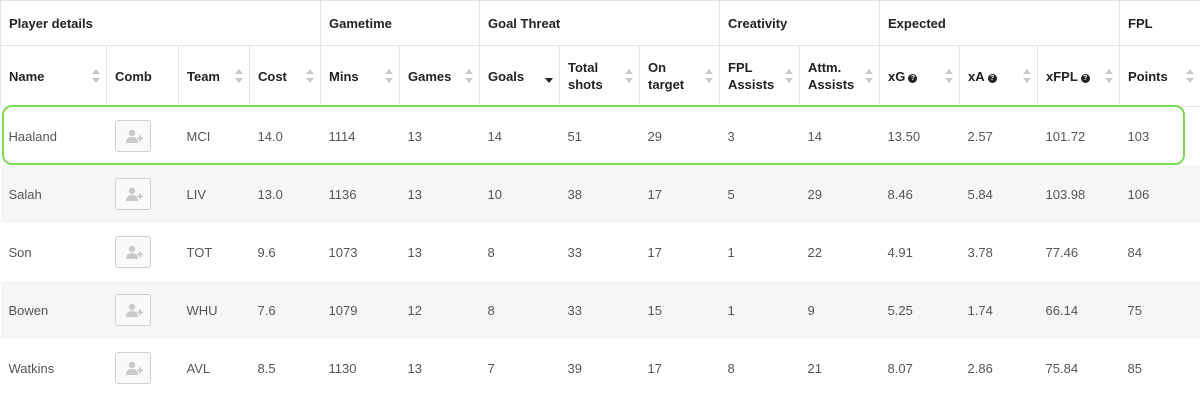 This screenshot has width=1200, height=404. What do you see at coordinates (549, 76) in the screenshot?
I see `sort-desc-icon` at bounding box center [549, 76].